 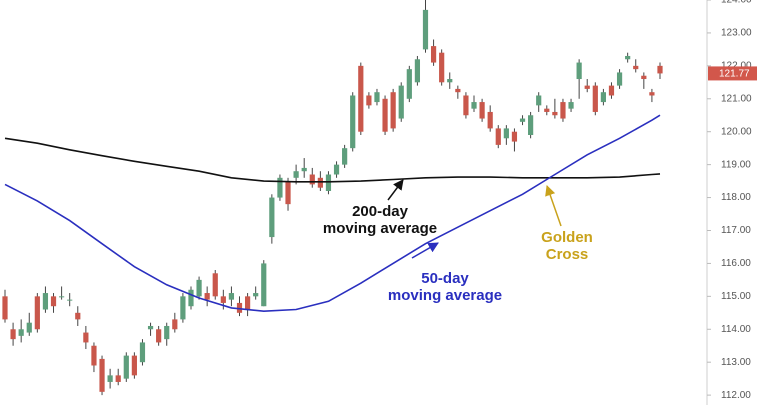 I want to click on y-tick-label: 113.00, so click(x=736, y=362).